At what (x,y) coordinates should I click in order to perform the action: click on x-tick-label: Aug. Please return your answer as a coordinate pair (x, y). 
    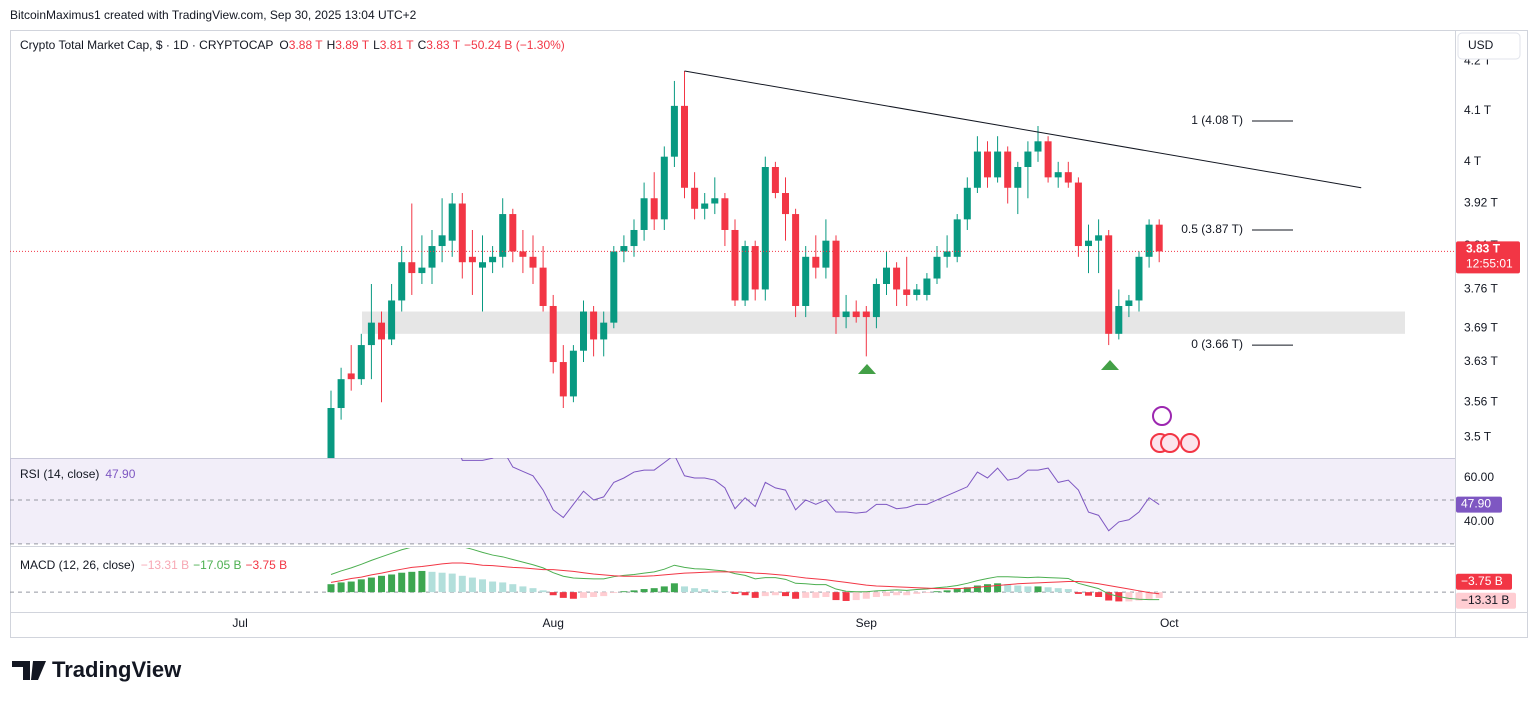
    Looking at the image, I should click on (553, 623).